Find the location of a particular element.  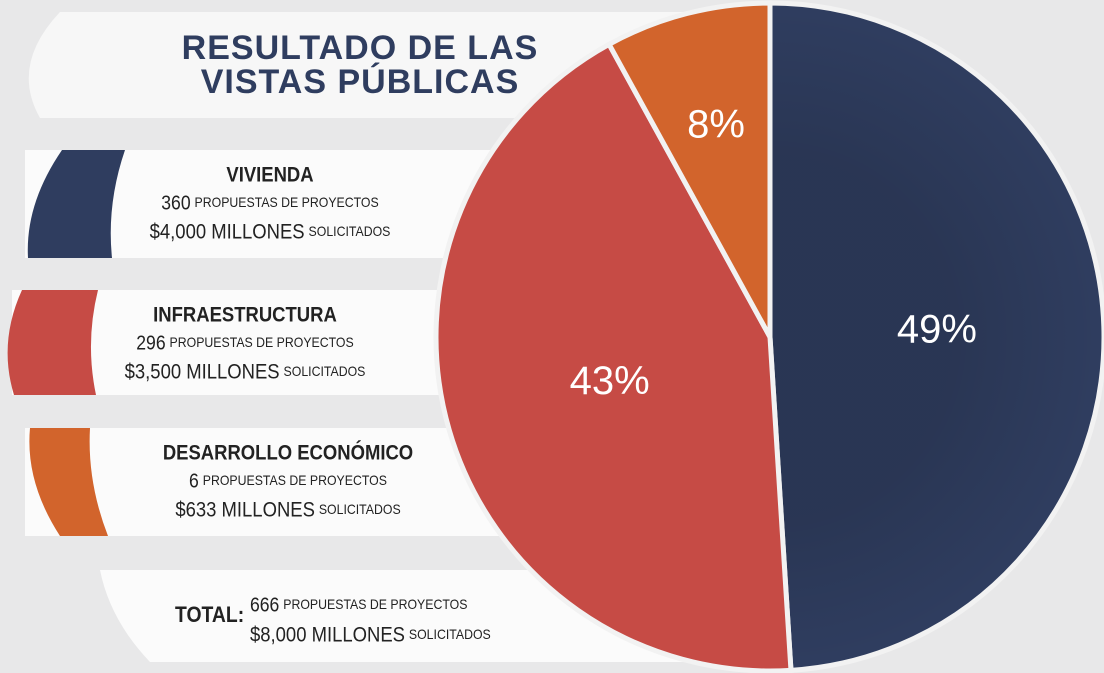

total-amount: $8,000 MILLONES is located at coordinates (327, 634).